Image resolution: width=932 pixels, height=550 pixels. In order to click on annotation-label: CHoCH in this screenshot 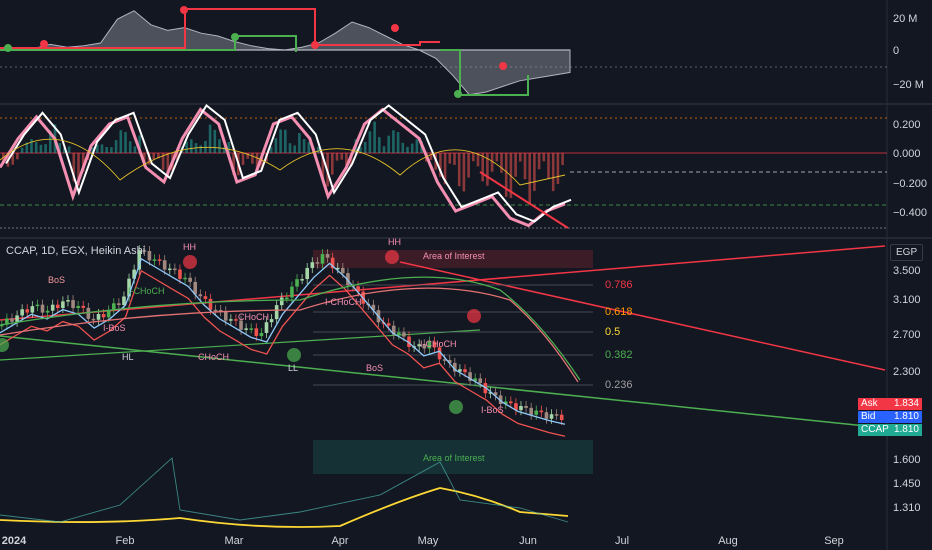, I will do `click(253, 317)`.